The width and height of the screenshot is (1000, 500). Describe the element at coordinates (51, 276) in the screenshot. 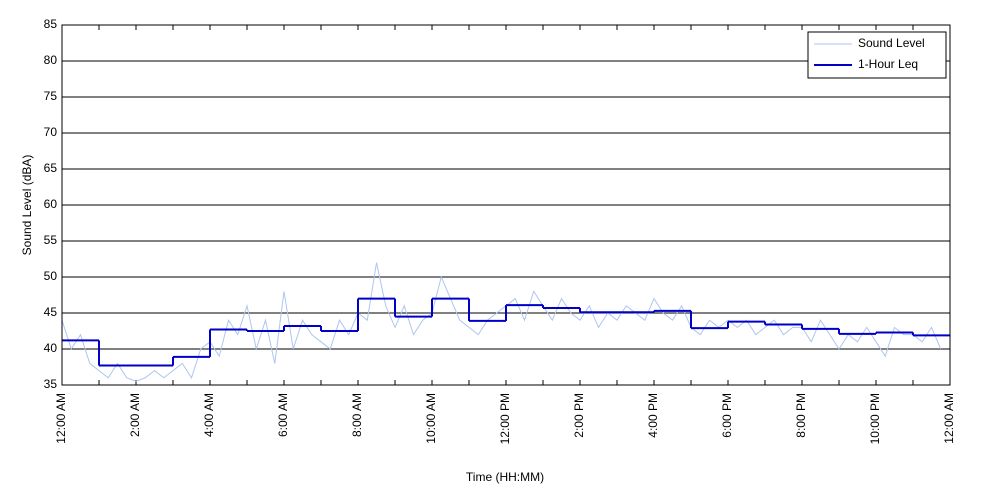

I see `y-tick-label: 50` at that location.